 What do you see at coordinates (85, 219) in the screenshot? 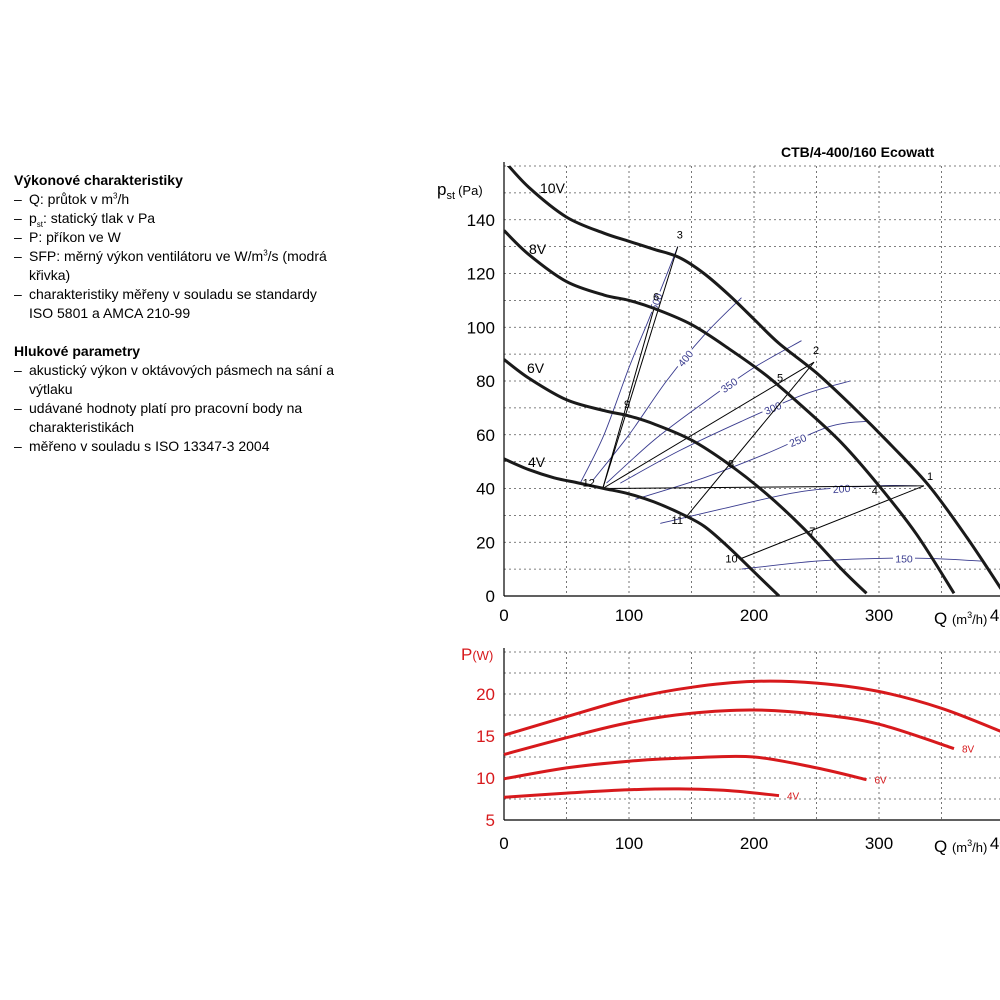
I see `bullet-item: – pst: statický tlak v Pa` at bounding box center [85, 219].